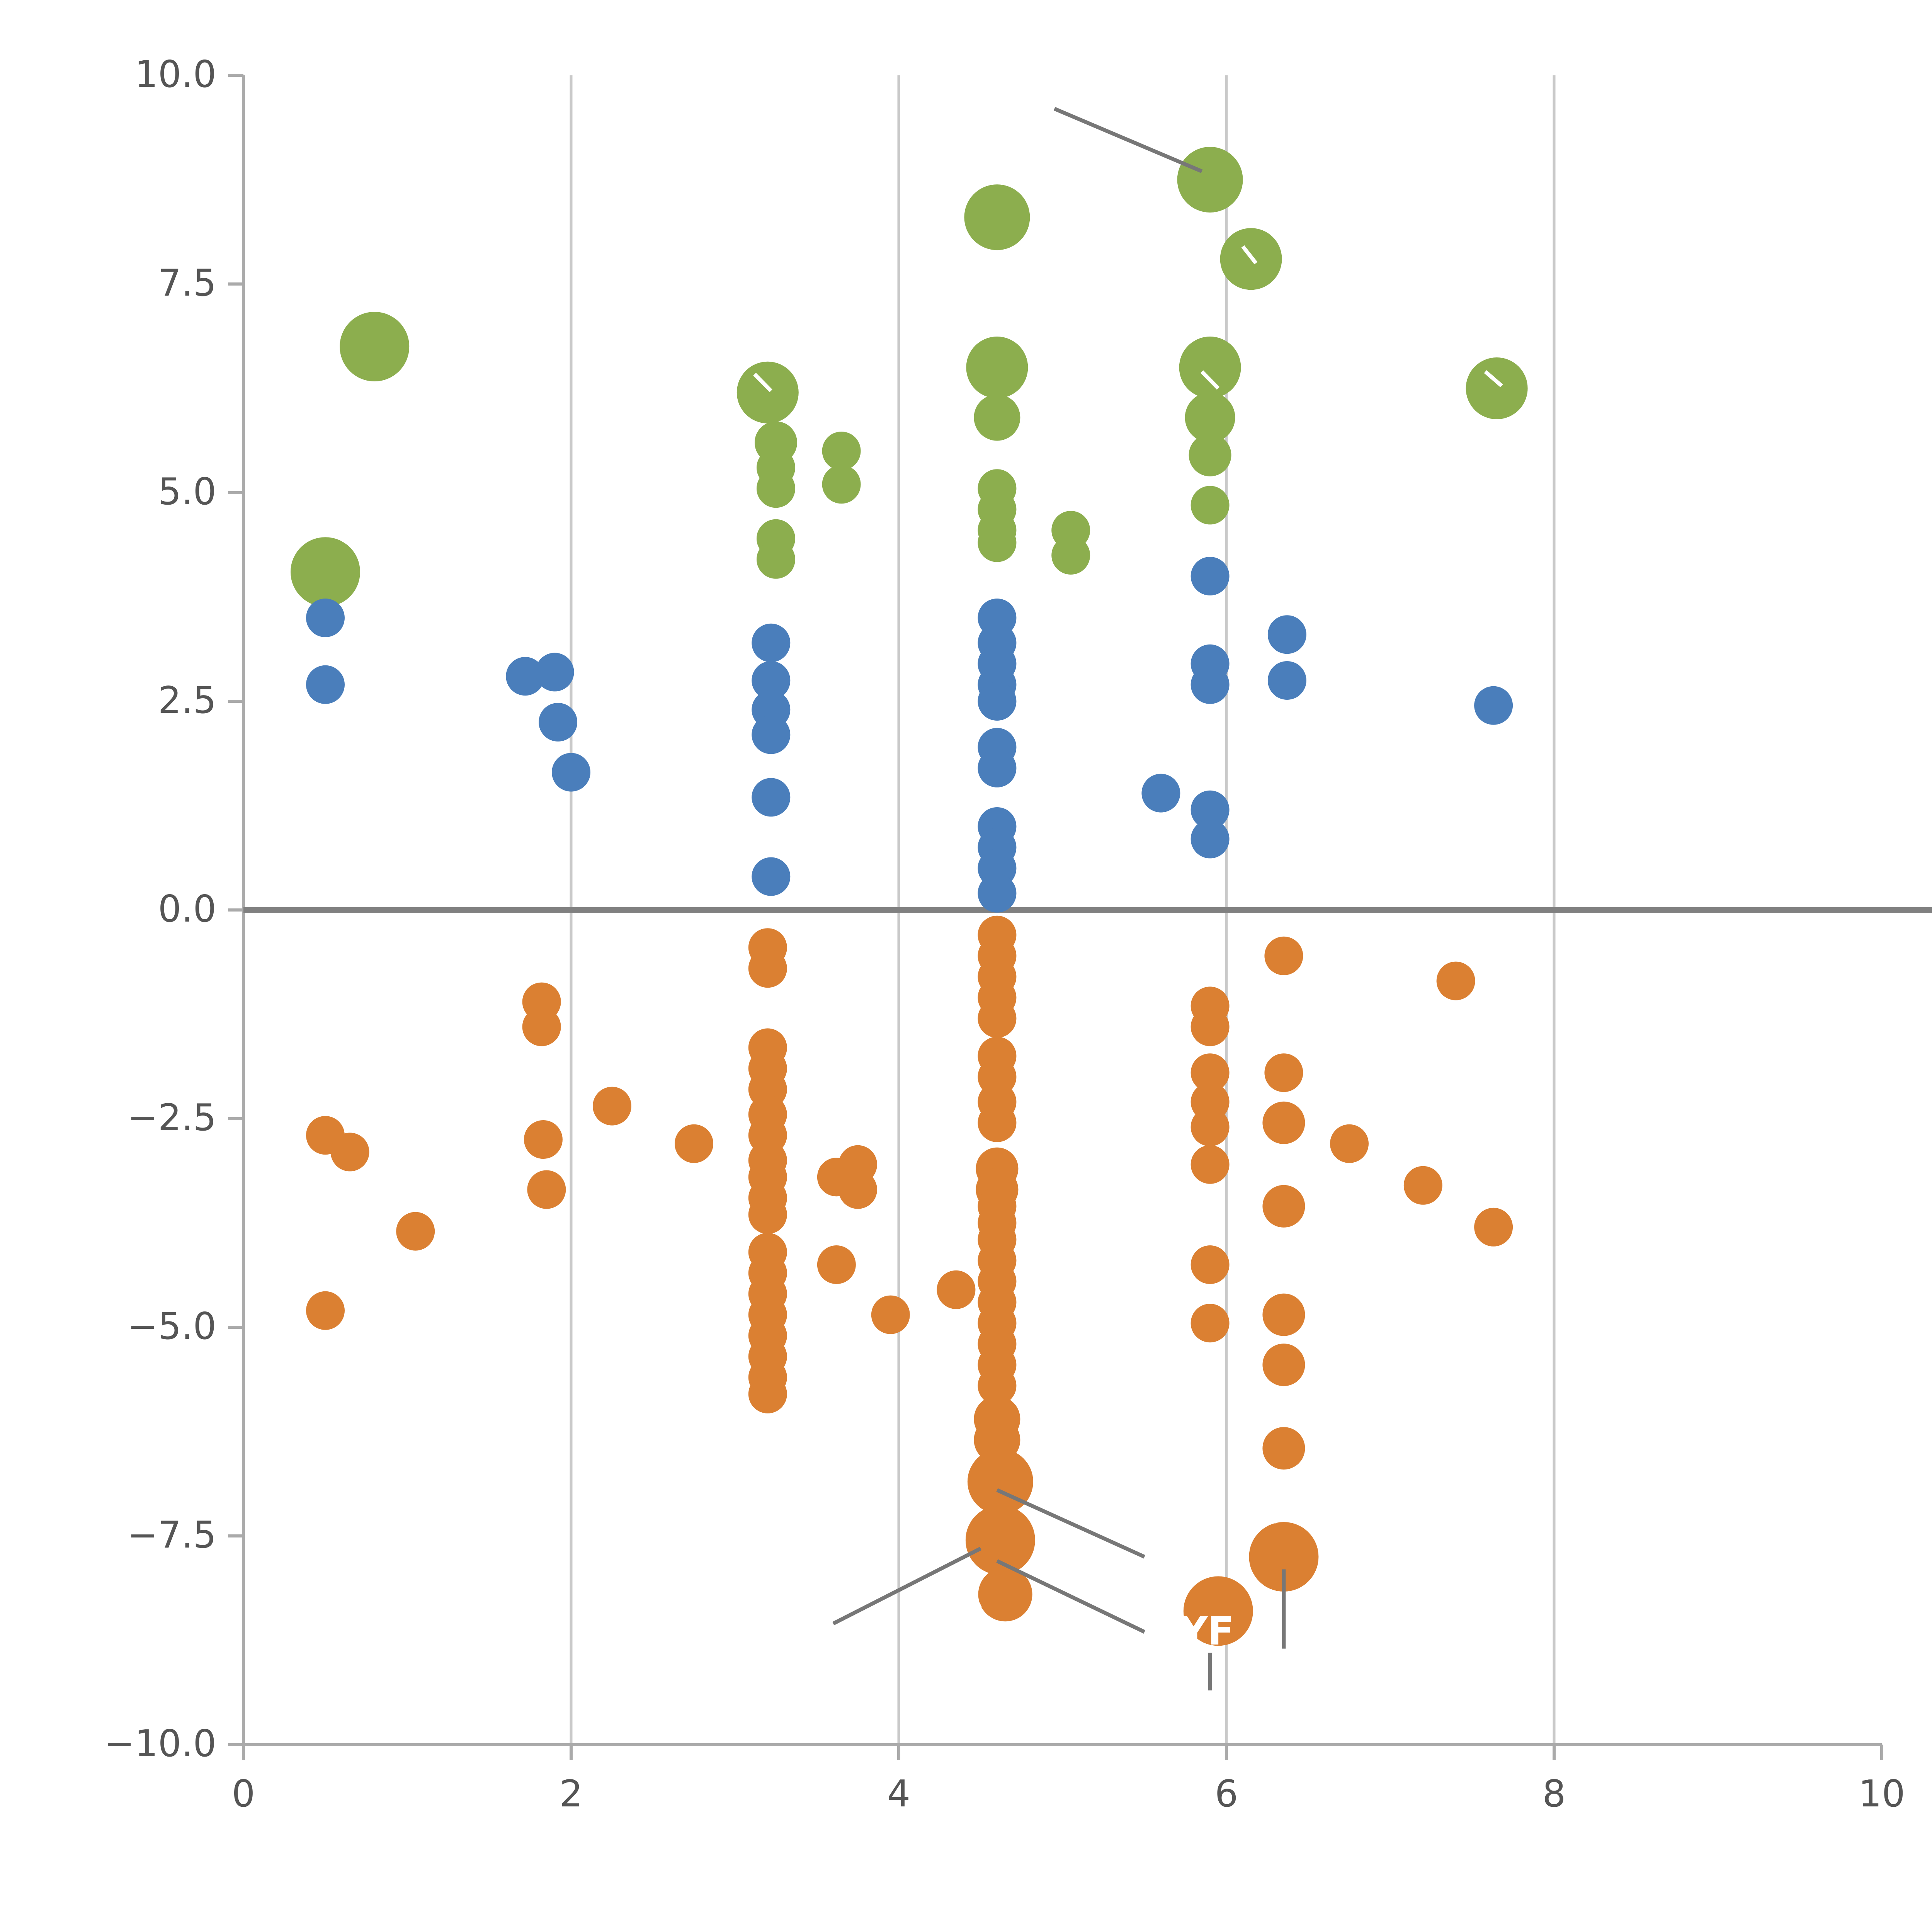 Image resolution: width=1932 pixels, height=1932 pixels. I want to click on y-tick-label: 2.5, so click(187, 701).